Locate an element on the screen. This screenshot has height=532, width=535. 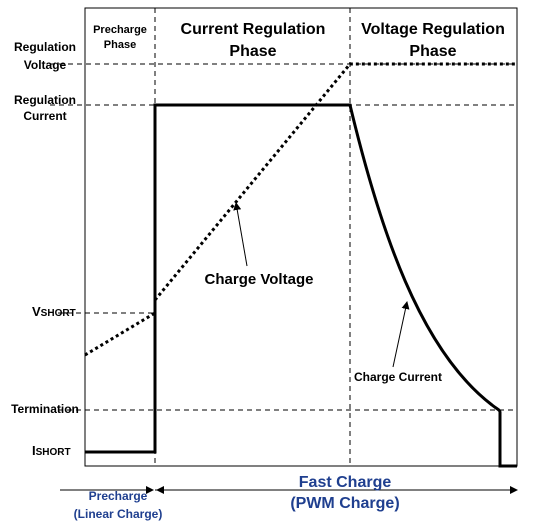
phase-label: Current Regulation is located at coordinates (253, 29).